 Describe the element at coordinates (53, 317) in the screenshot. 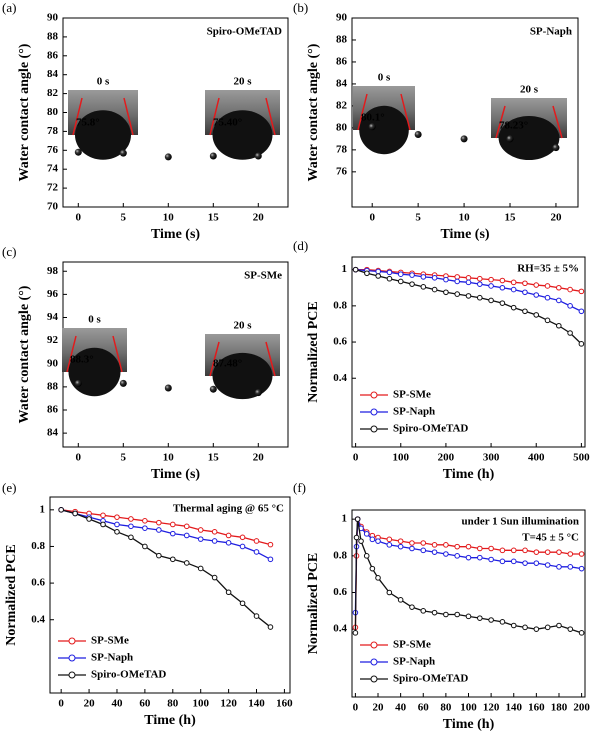

I see `y-tick-label: 94` at that location.